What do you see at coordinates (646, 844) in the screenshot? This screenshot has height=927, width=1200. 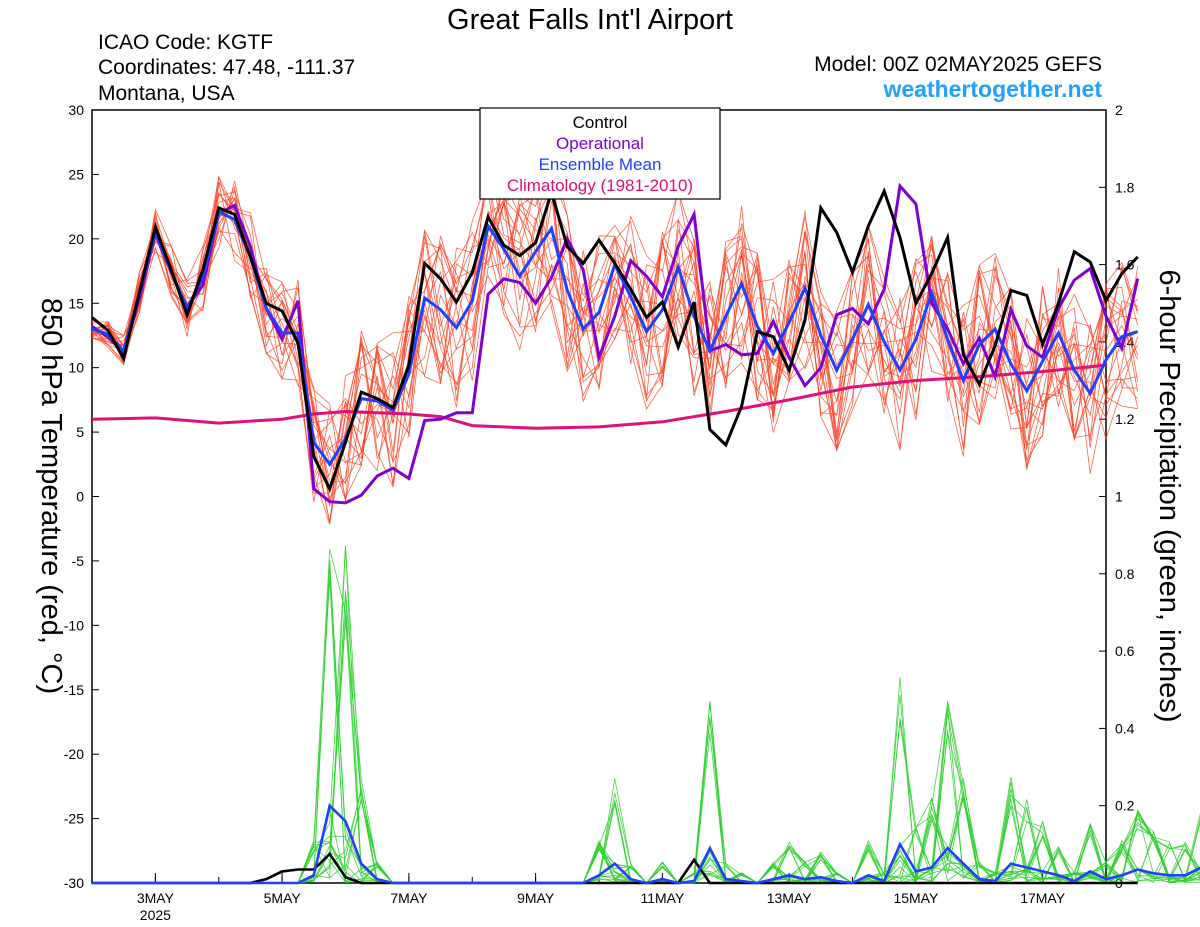 I see `mean-precip-line` at bounding box center [646, 844].